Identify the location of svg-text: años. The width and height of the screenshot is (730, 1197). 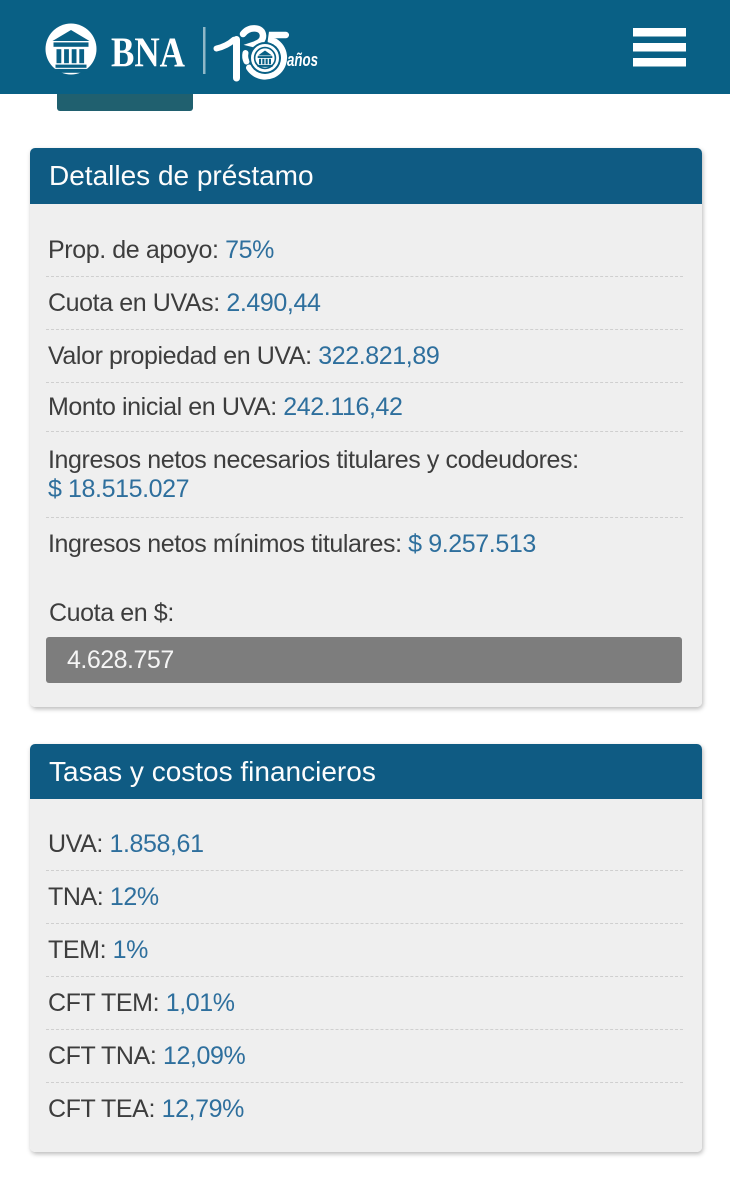
(302, 60).